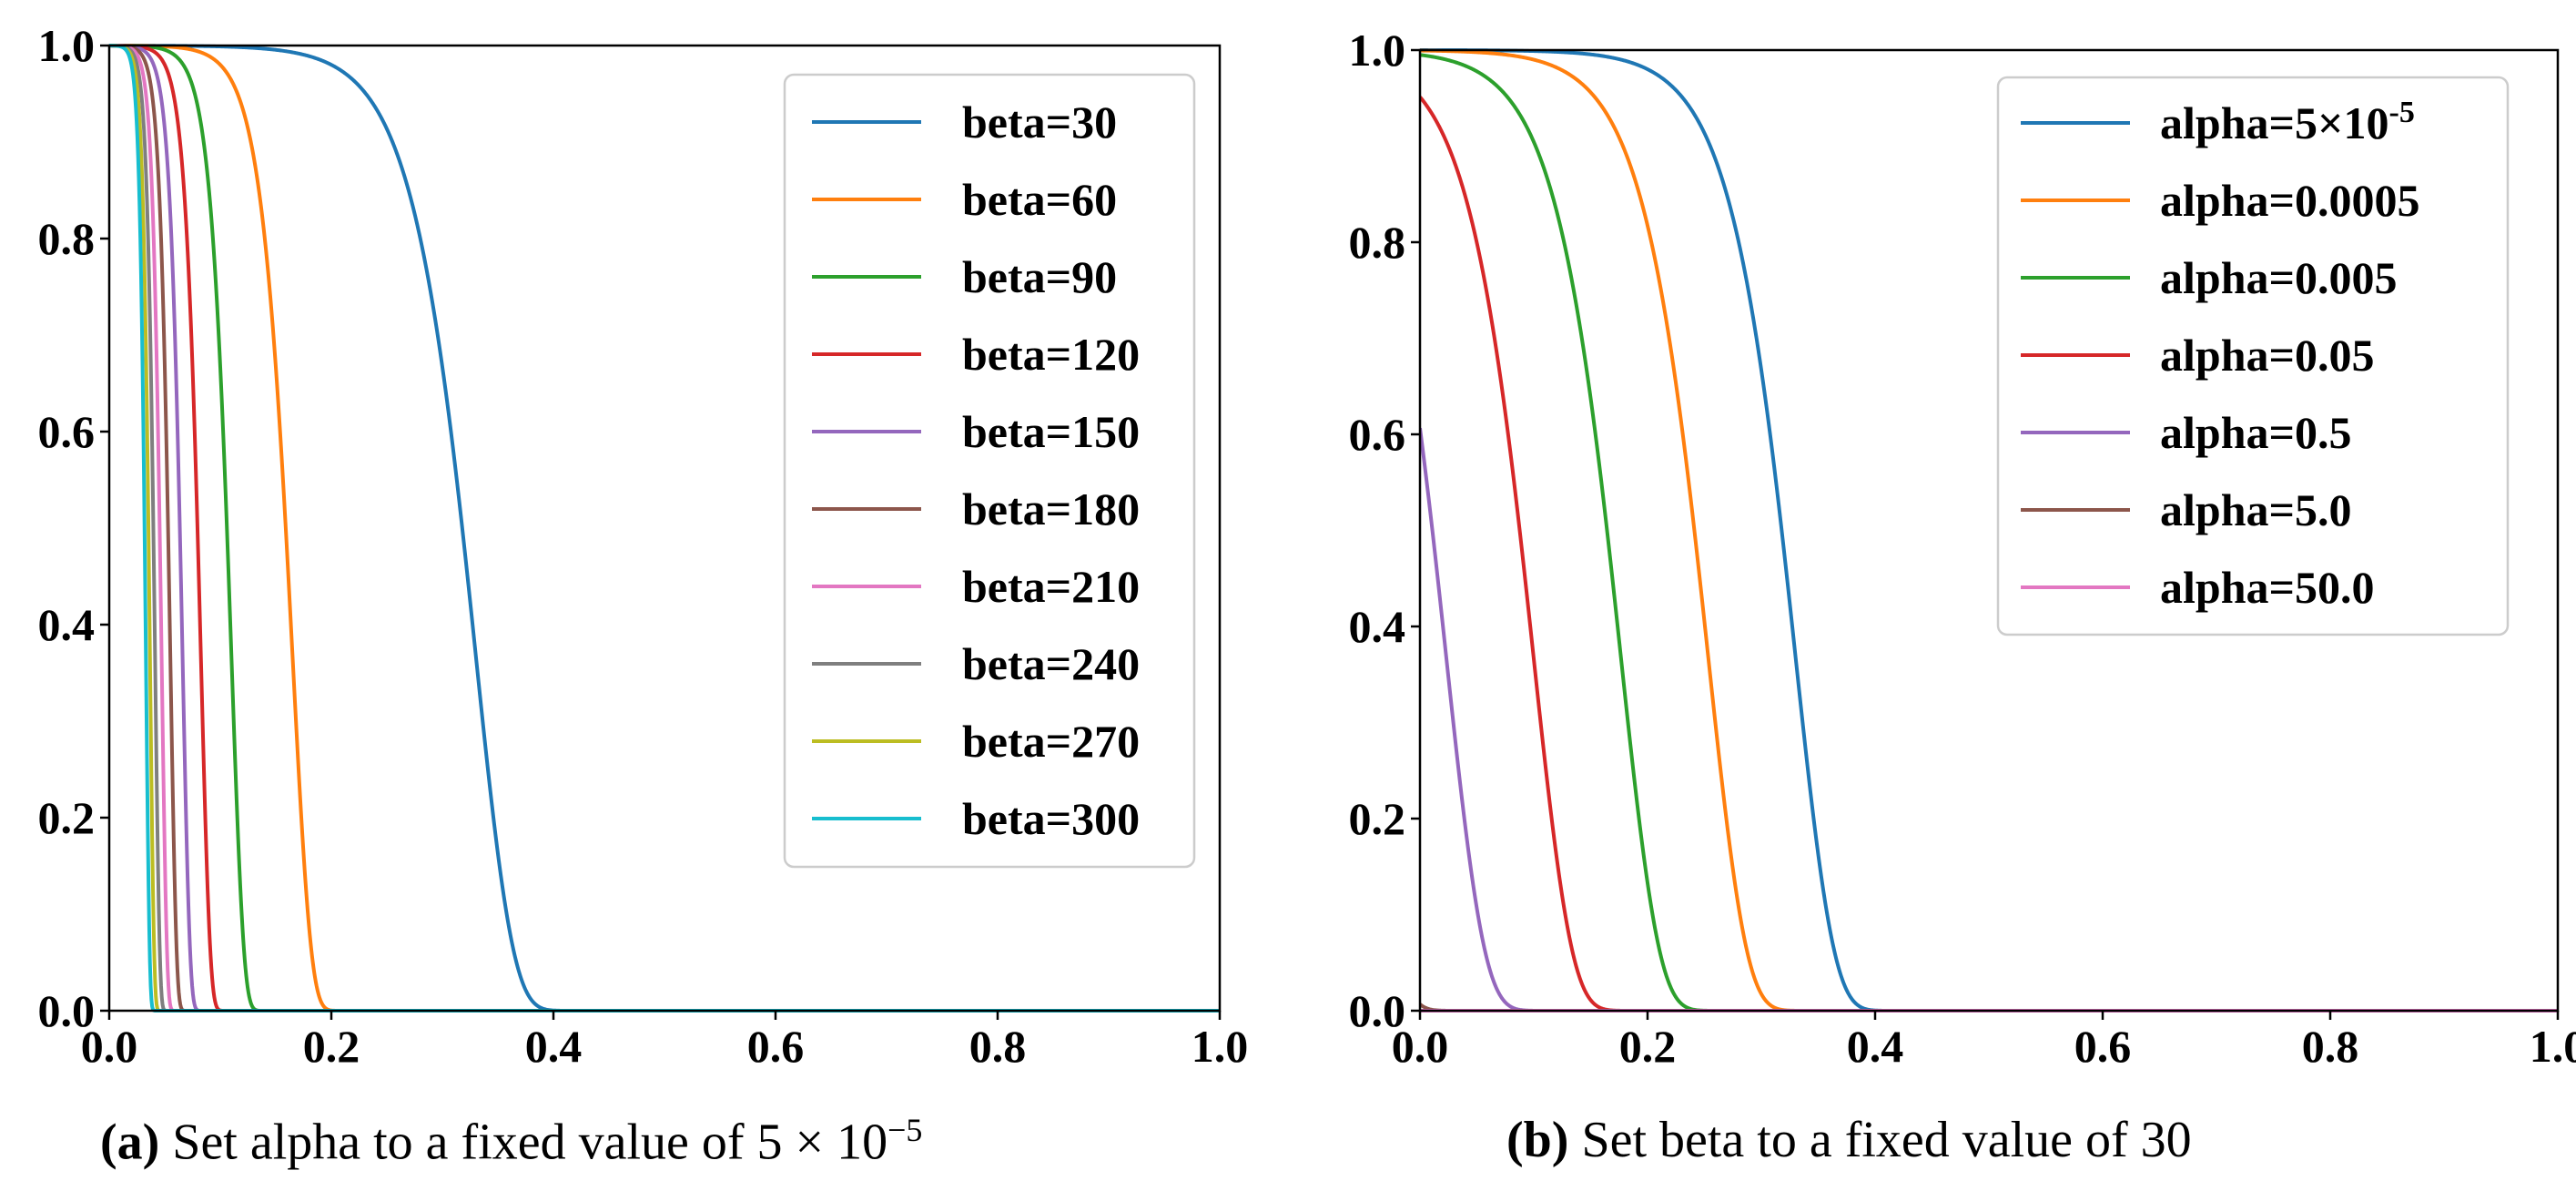 The height and width of the screenshot is (1191, 2576). What do you see at coordinates (331, 1046) in the screenshot?
I see `x-tick-label-a: 0.2` at bounding box center [331, 1046].